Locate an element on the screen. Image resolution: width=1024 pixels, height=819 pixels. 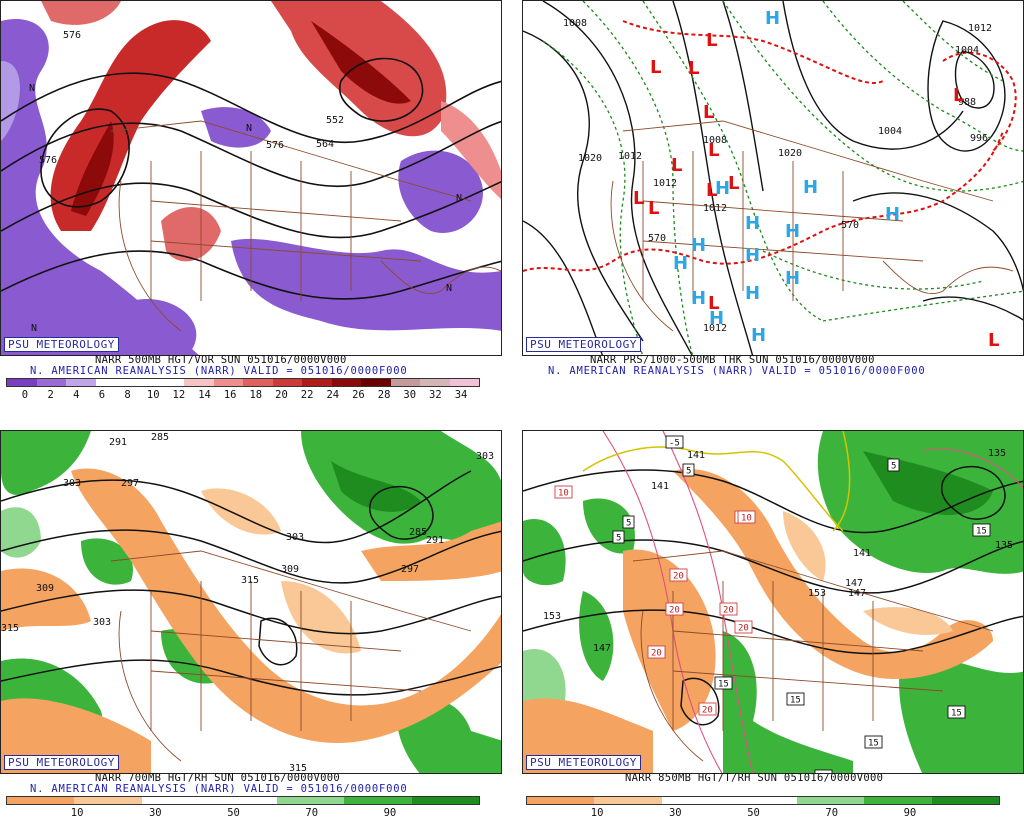
colorbar-tick-label: 16 is located at coordinates (230, 395).